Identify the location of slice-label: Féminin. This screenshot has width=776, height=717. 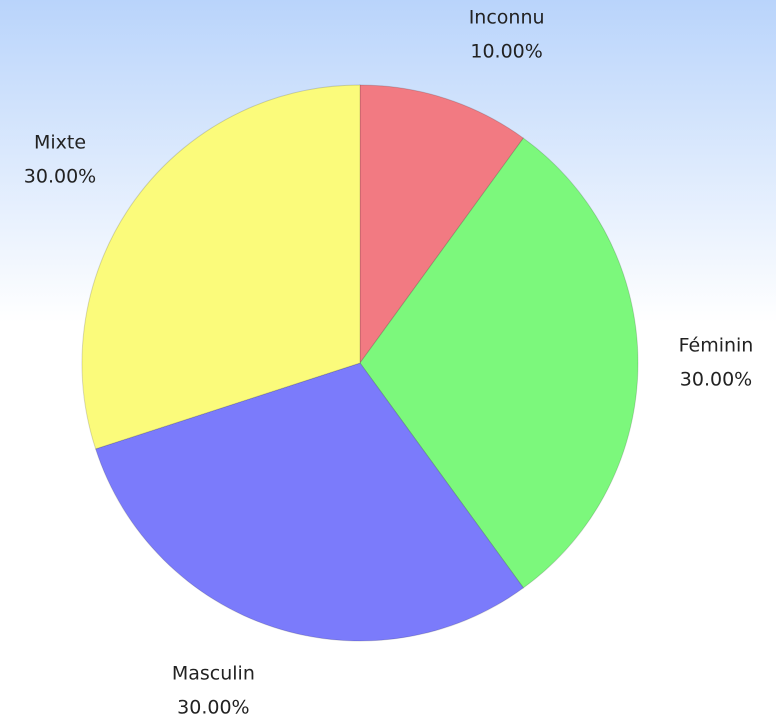
(716, 346).